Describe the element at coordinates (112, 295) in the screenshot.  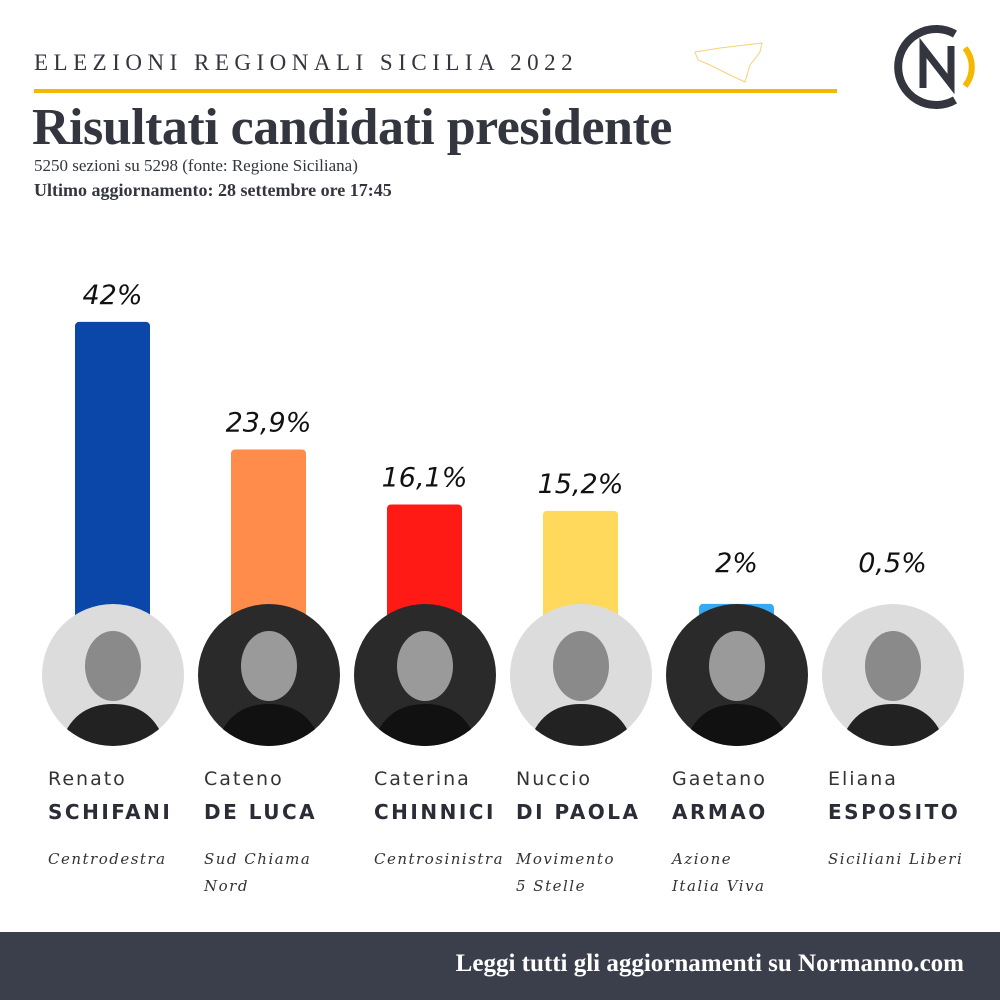
I see `data-label: 42%` at that location.